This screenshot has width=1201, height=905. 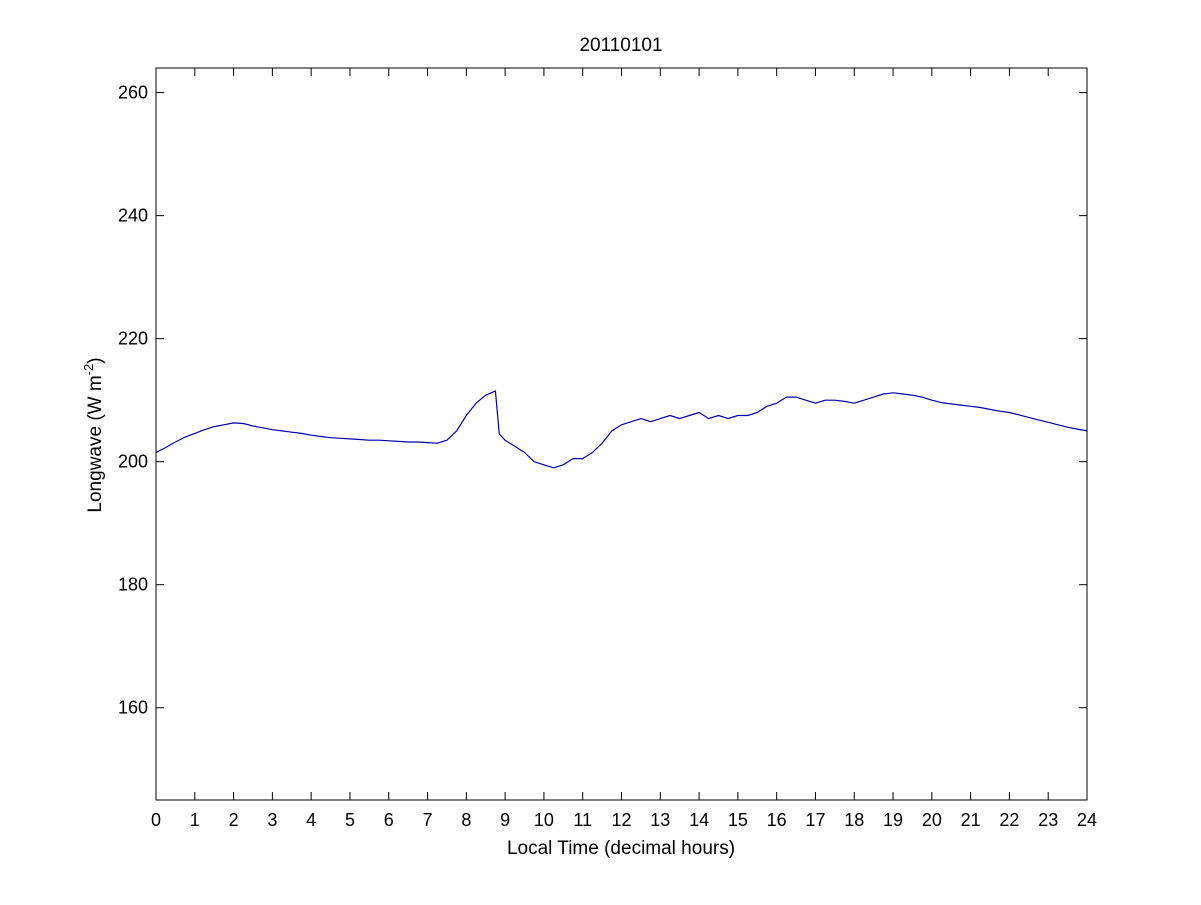 I want to click on x-tick-label: 5, so click(x=350, y=820).